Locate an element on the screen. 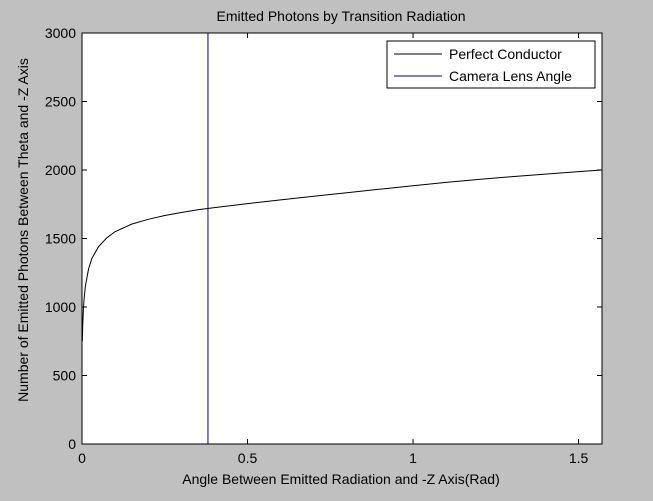 The height and width of the screenshot is (501, 653). legend: Perfect Conductor Camera Lens Angle is located at coordinates (491, 64).